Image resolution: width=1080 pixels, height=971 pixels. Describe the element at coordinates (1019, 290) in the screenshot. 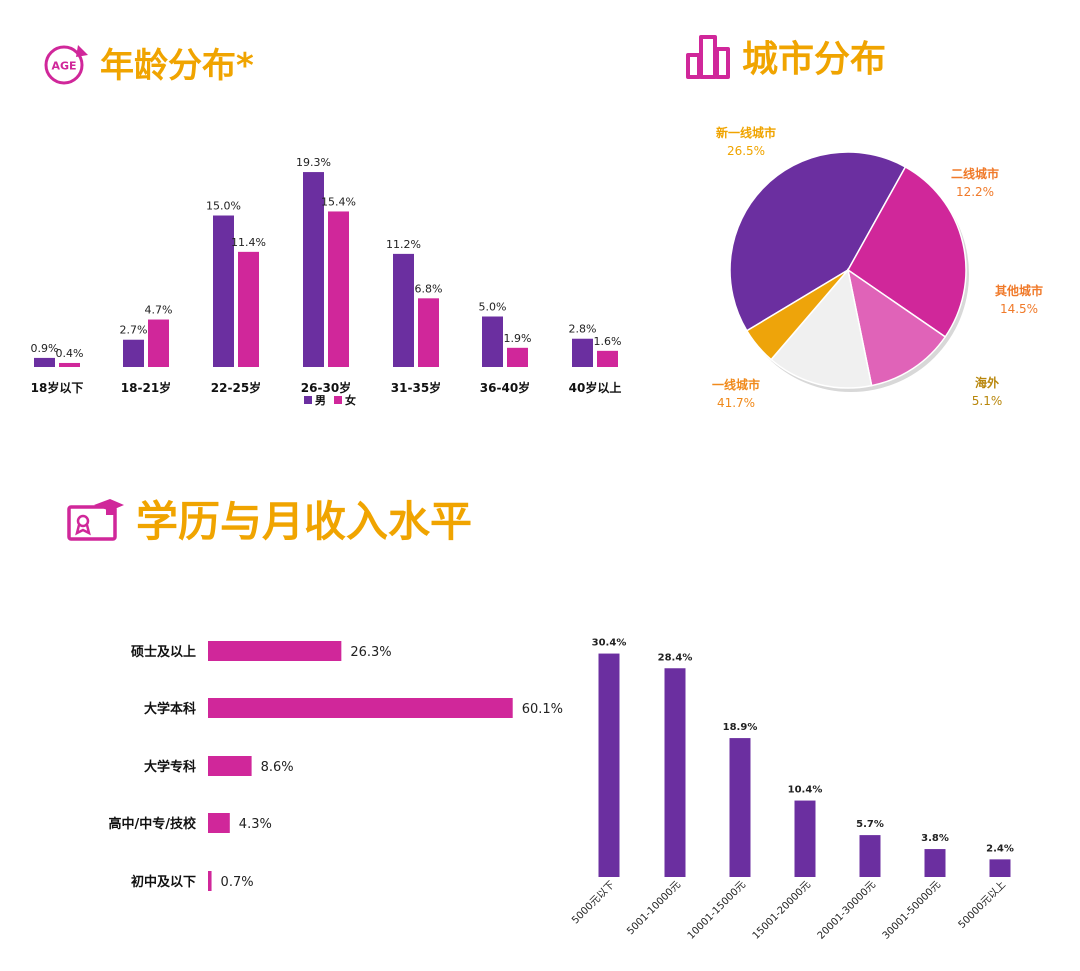

I see `pie-slice-label: 其他城市` at that location.